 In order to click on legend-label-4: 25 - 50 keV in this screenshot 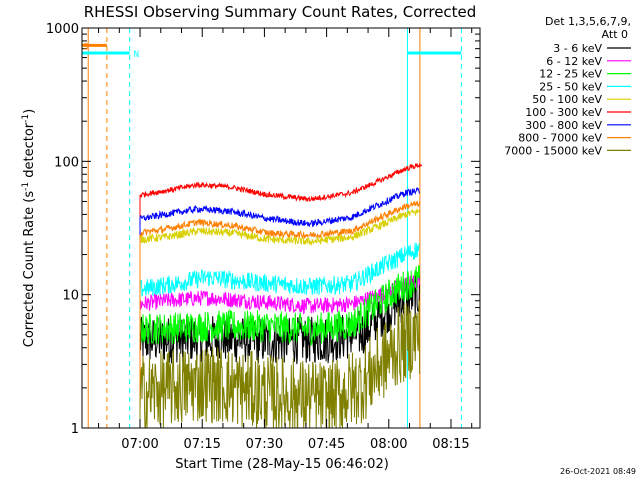, I will do `click(570, 86)`.